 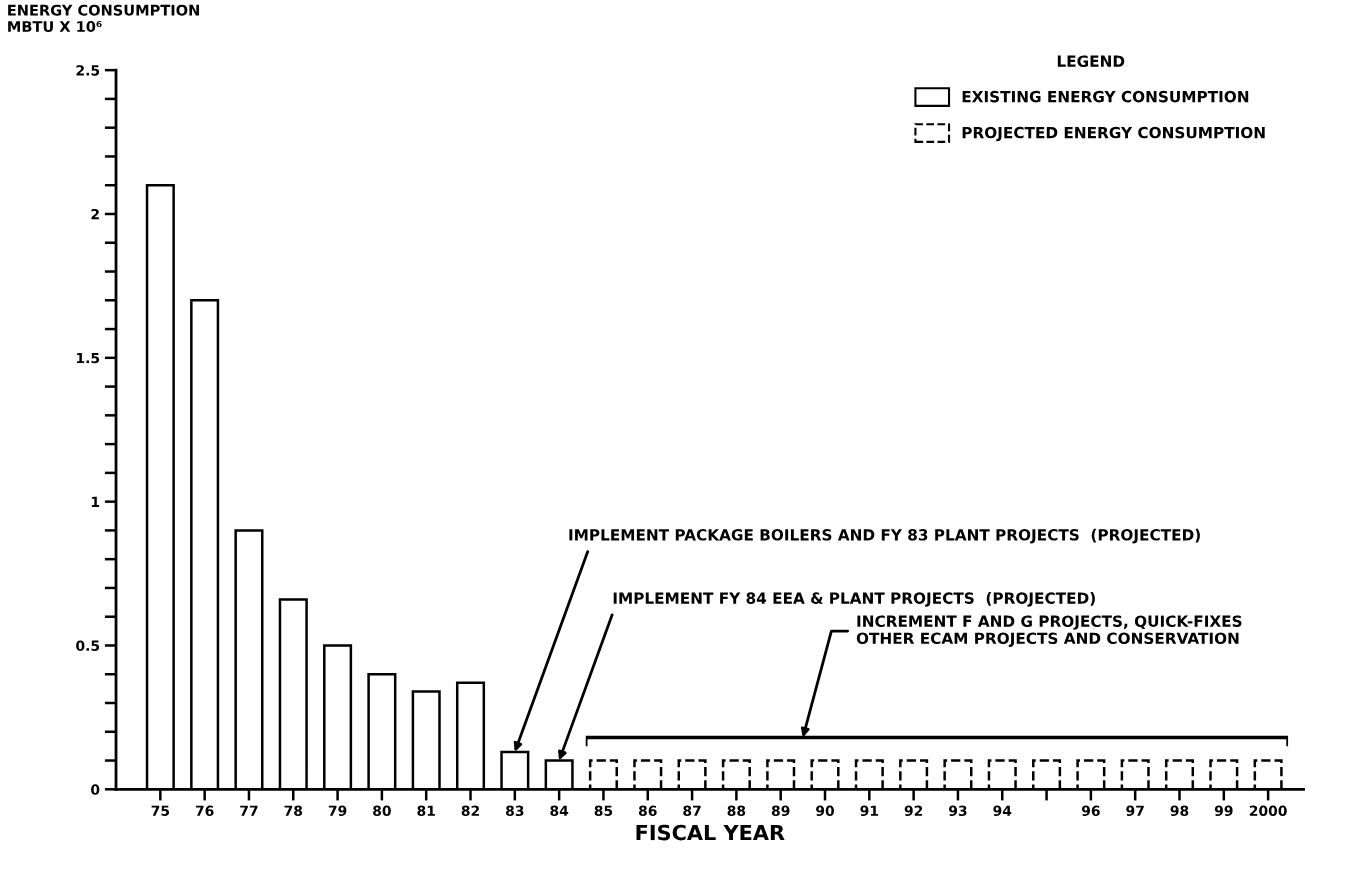 I want to click on legend-title: LEGEND, so click(x=1091, y=61).